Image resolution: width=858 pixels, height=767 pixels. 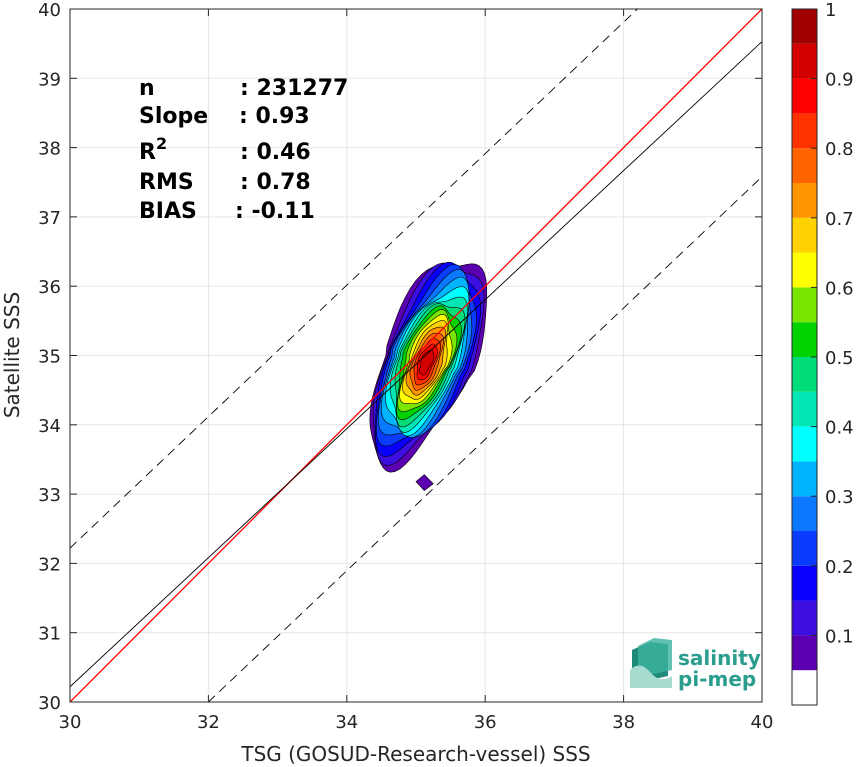 What do you see at coordinates (839, 636) in the screenshot?
I see `colorbar-tick-label-0: 0.1` at bounding box center [839, 636].